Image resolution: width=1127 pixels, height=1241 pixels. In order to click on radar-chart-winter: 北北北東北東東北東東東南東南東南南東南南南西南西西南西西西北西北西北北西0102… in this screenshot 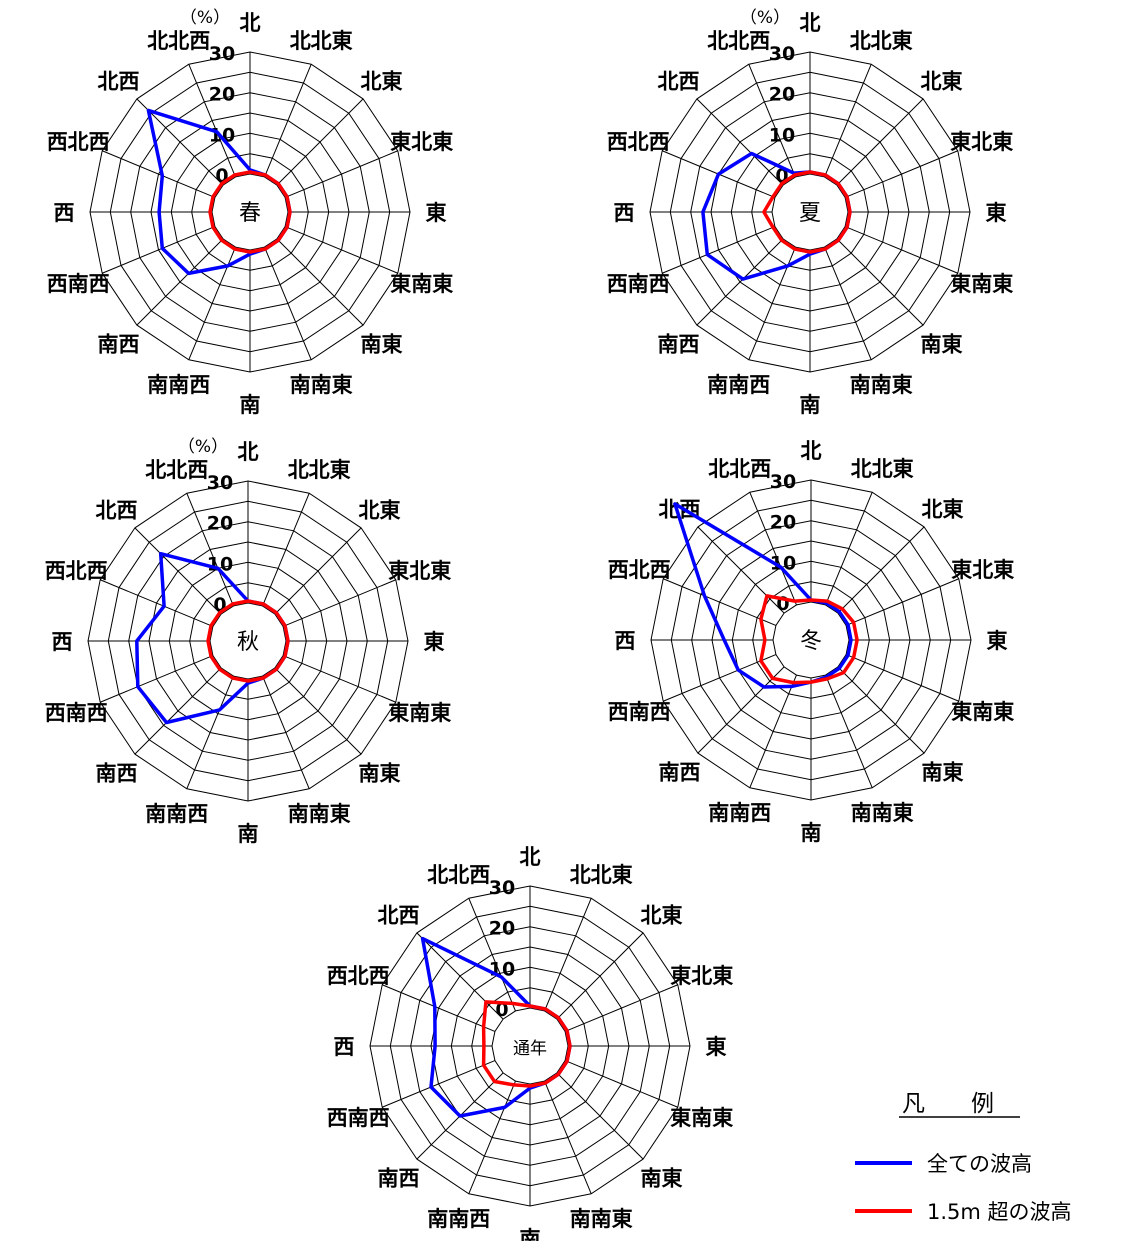, I will do `click(811, 642)`.